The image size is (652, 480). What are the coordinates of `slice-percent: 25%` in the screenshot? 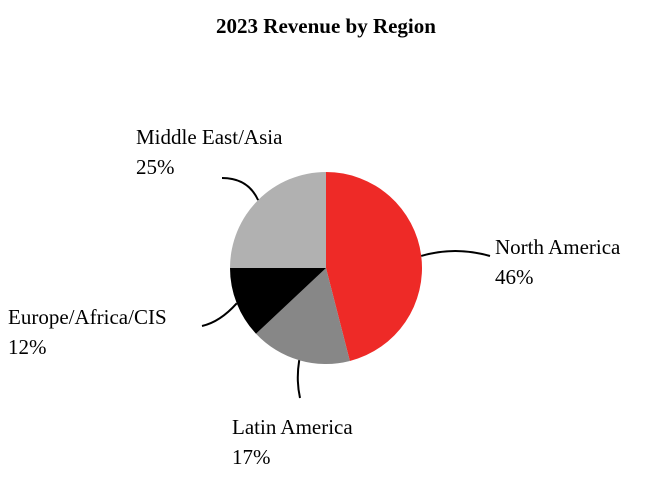 It's located at (155, 167).